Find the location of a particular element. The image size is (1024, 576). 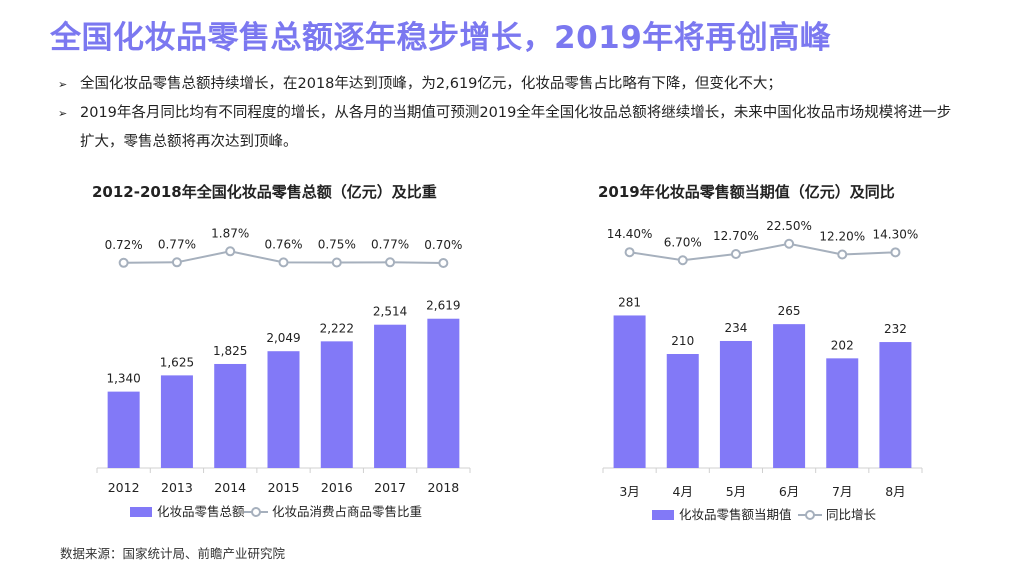

chart-2-bar-label: 265 is located at coordinates (789, 311).